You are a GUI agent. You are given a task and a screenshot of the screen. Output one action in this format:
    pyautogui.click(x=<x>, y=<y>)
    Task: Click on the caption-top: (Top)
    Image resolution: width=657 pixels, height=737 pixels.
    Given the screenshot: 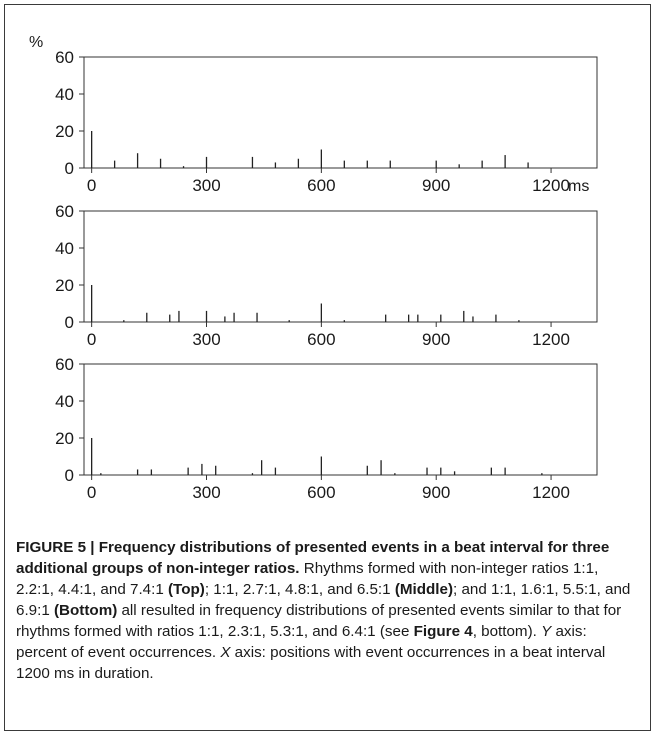 What is the action you would take?
    pyautogui.click(x=186, y=589)
    